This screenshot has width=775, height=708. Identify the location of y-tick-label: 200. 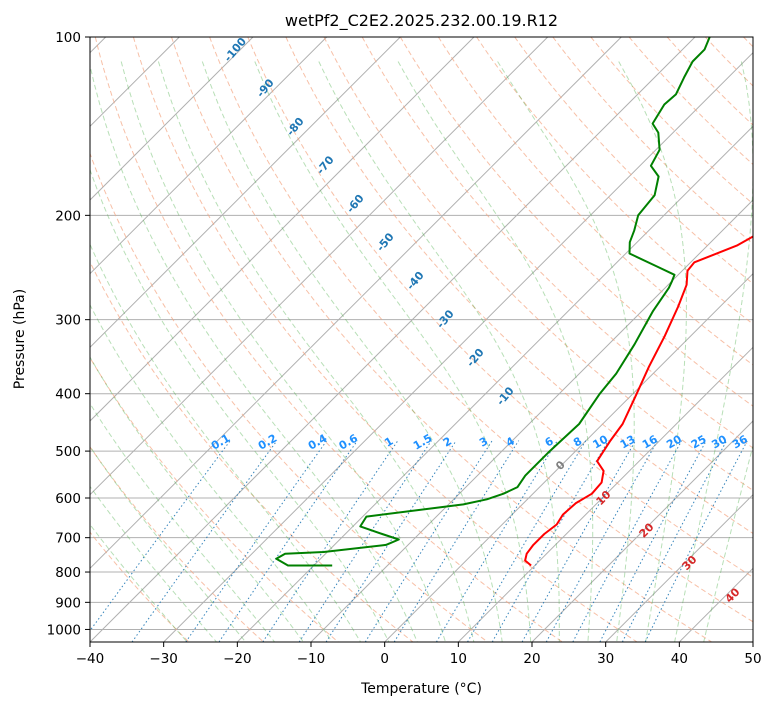
(68, 216).